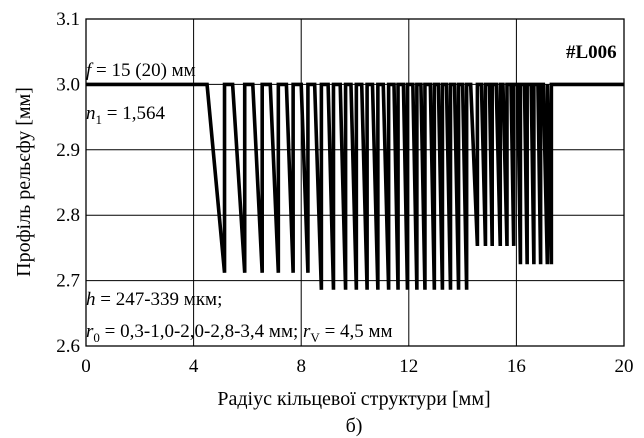 Image resolution: width=644 pixels, height=438 pixels. Describe the element at coordinates (408, 366) in the screenshot. I see `x-tick-label: 12` at that location.